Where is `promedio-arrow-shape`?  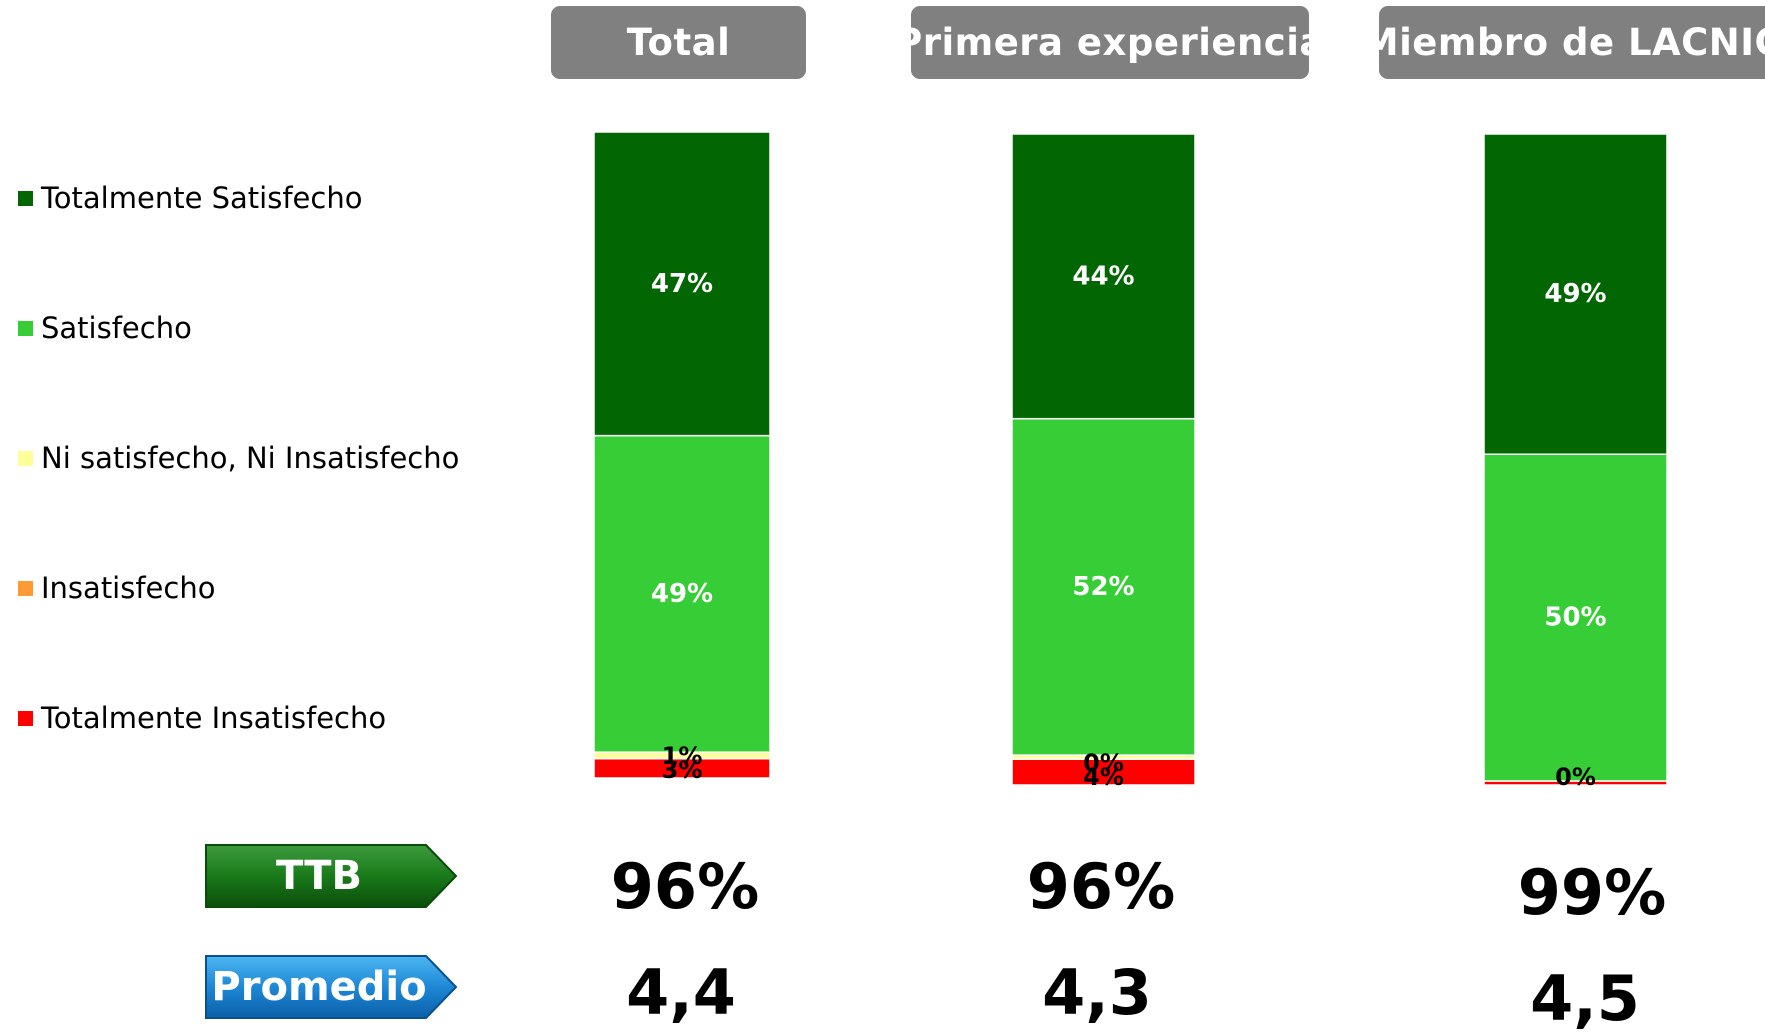 promedio-arrow-shape is located at coordinates (331, 987).